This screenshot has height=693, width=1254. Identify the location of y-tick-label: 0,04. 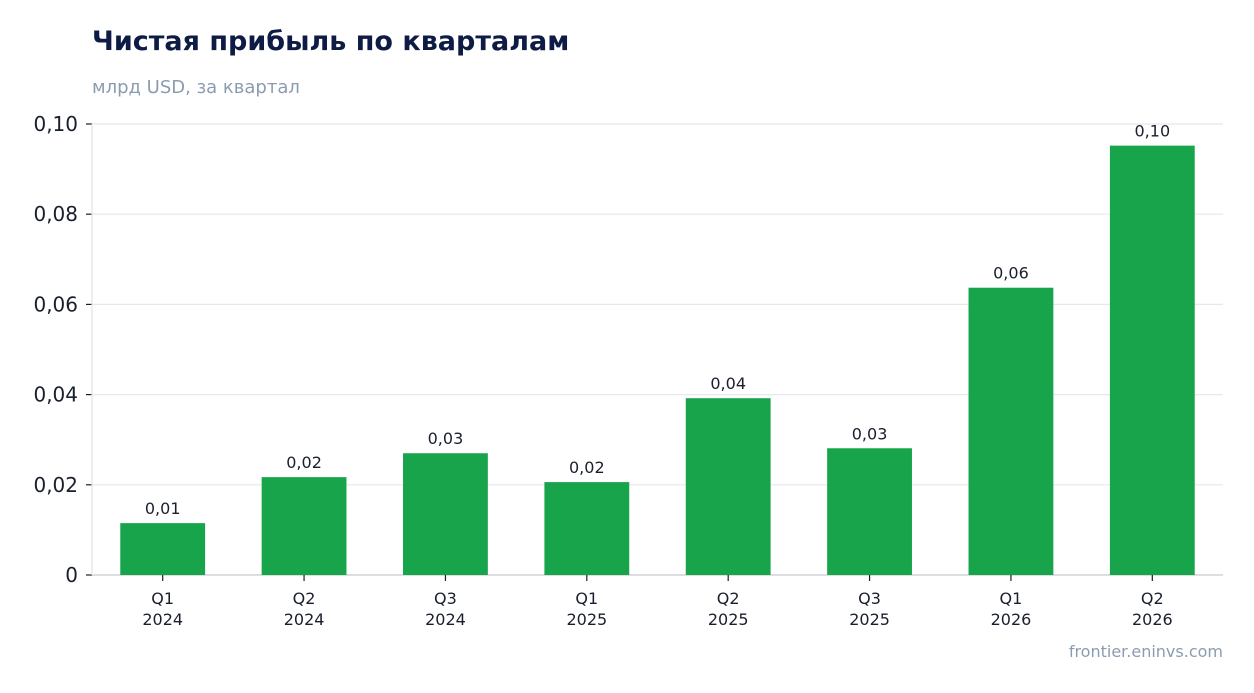
(55, 395).